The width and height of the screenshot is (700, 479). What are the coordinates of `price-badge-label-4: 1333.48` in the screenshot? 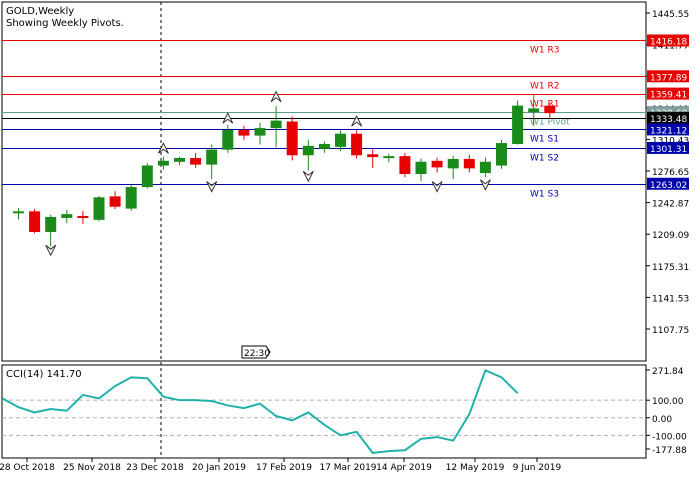 It's located at (668, 120).